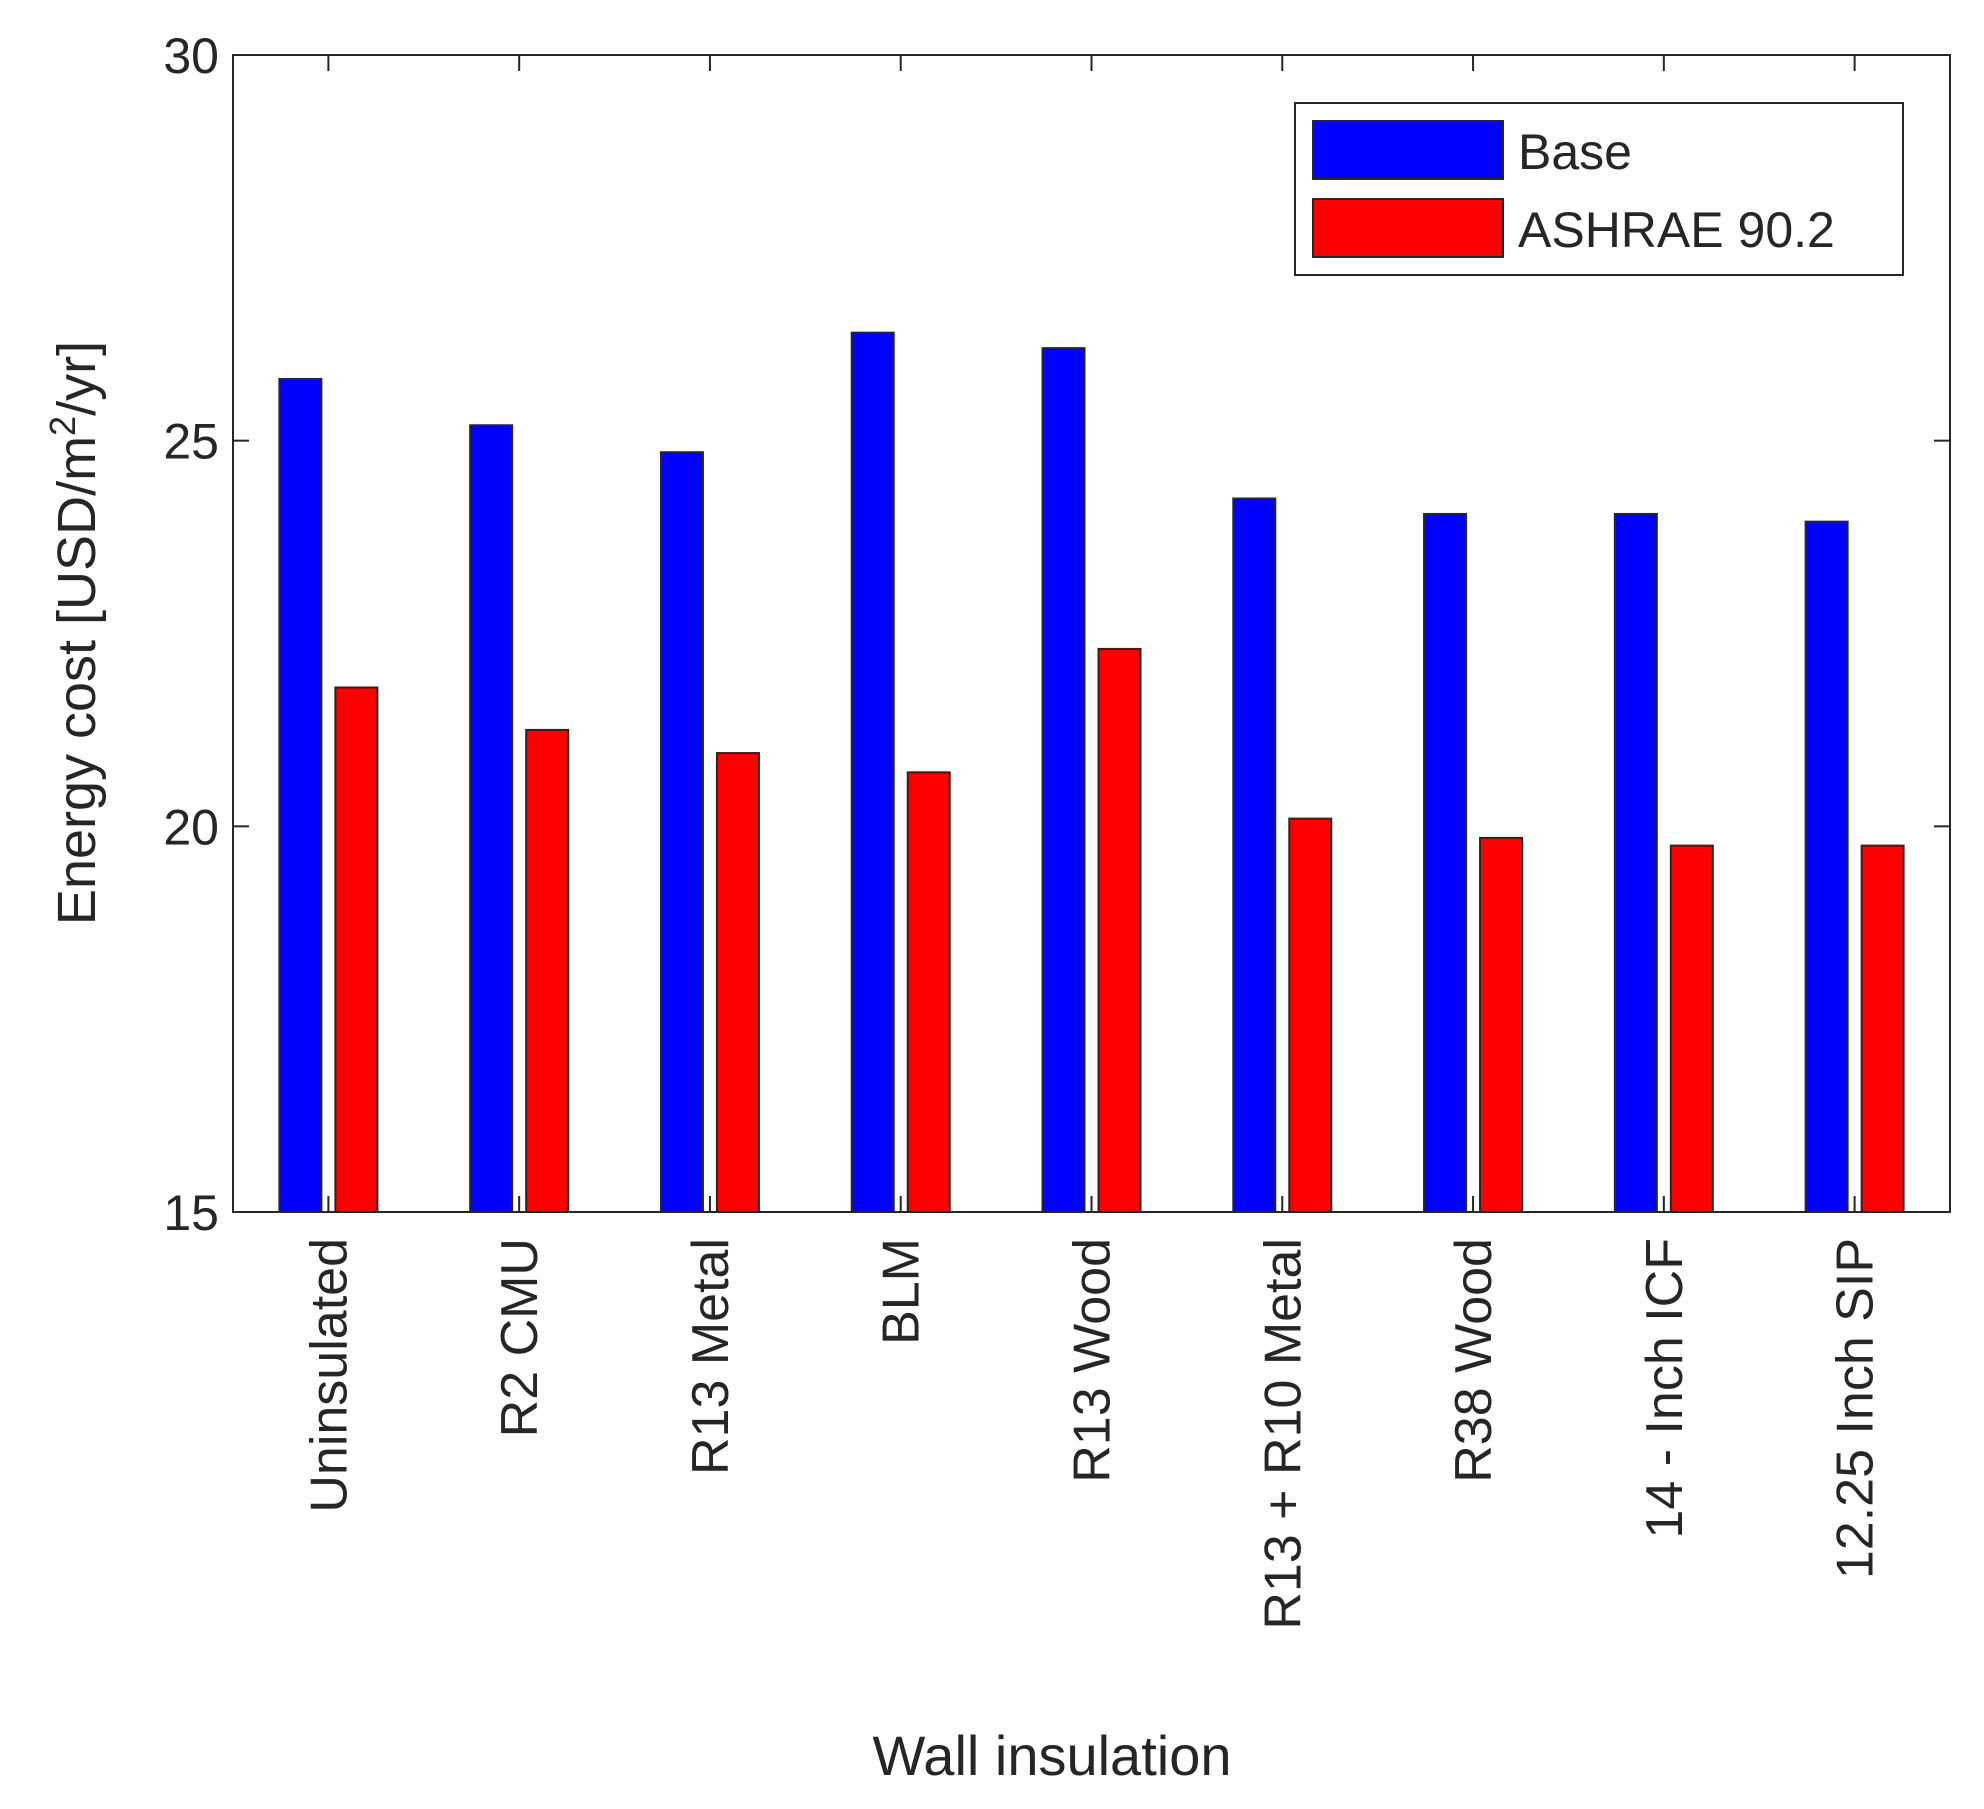 The image size is (1984, 1809). Describe the element at coordinates (1676, 230) in the screenshot. I see `legend-label-ashrae: ASHRAE 90.2` at that location.